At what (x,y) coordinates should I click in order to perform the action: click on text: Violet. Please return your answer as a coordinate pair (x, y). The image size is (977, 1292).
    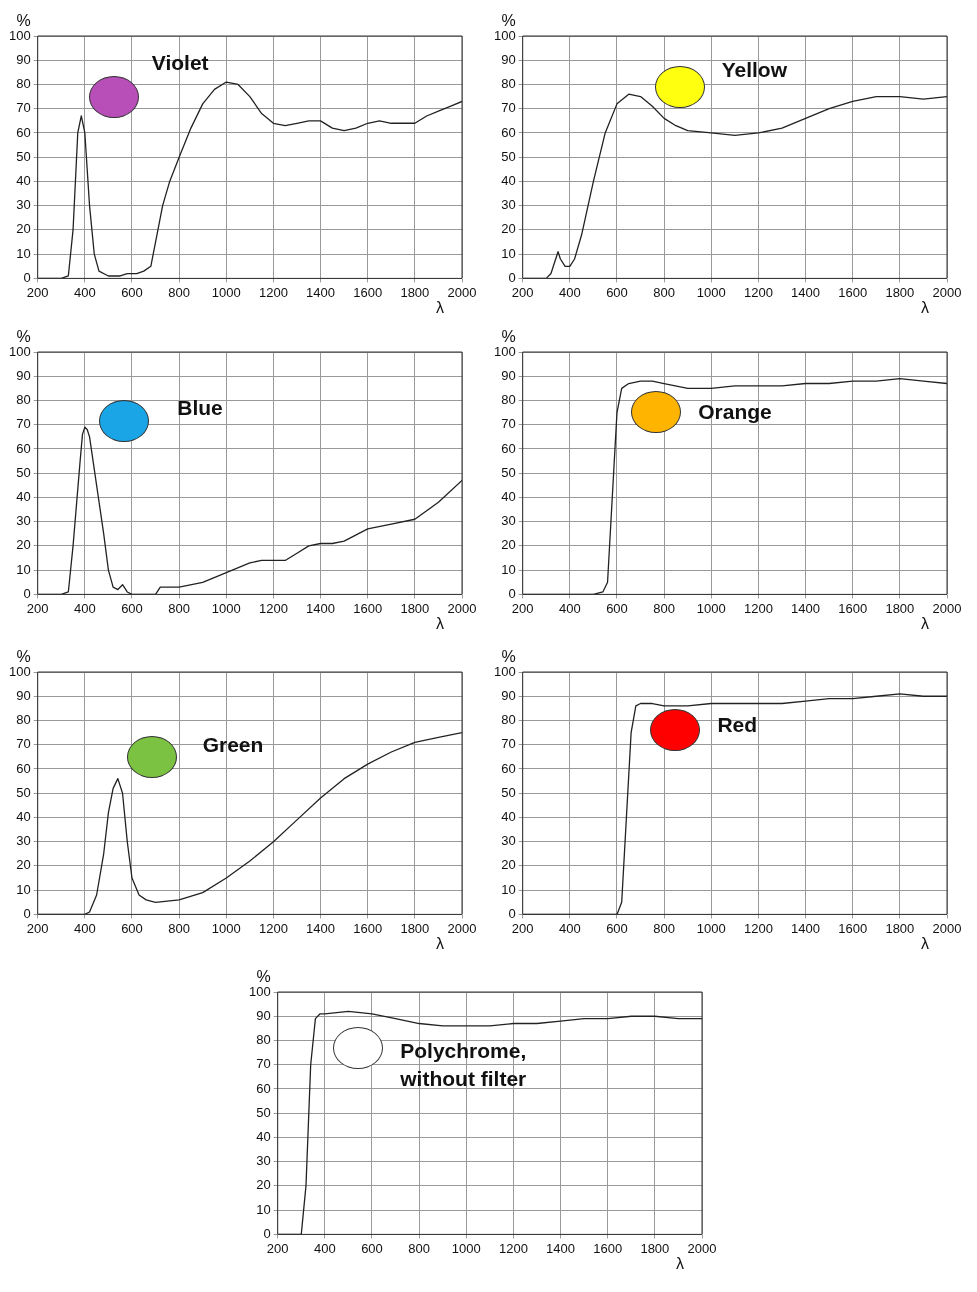
    Looking at the image, I should click on (180, 62).